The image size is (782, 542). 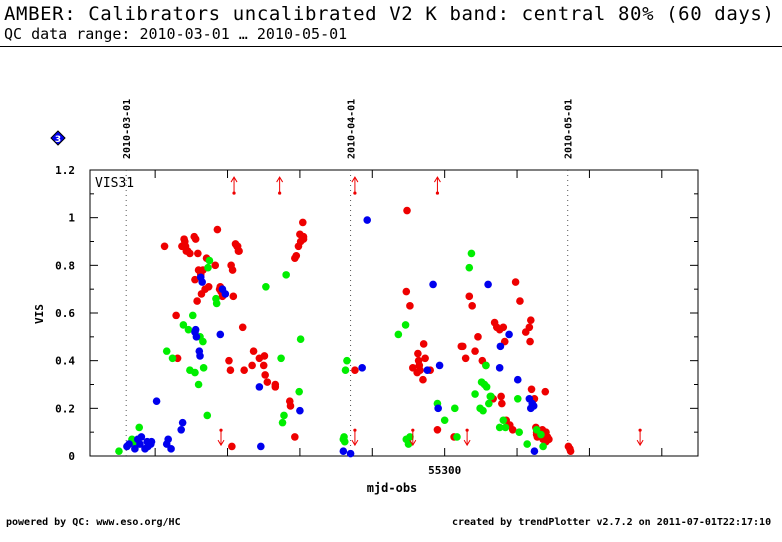 What do you see at coordinates (127, 129) in the screenshot?
I see `date-marker-label: 2010-03-01` at bounding box center [127, 129].